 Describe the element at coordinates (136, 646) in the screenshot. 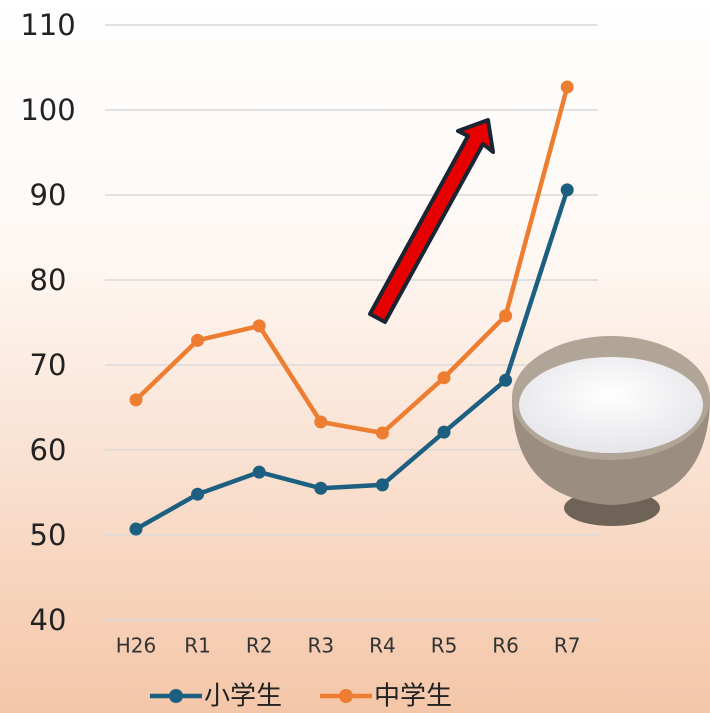

I see `x-tick-label: H26` at that location.